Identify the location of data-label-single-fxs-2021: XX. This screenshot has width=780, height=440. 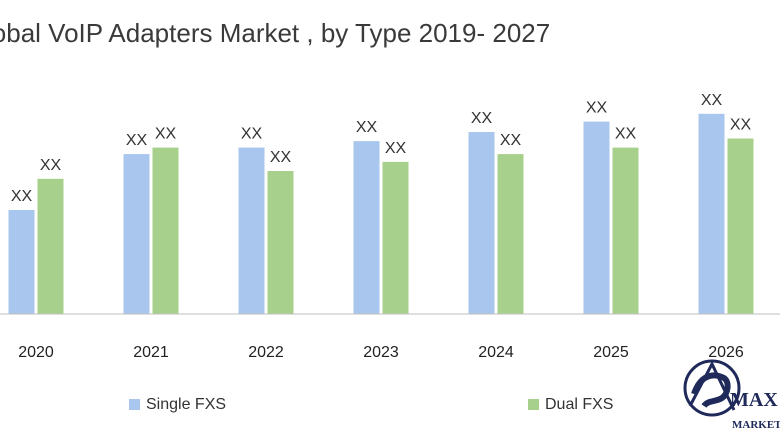
(137, 140).